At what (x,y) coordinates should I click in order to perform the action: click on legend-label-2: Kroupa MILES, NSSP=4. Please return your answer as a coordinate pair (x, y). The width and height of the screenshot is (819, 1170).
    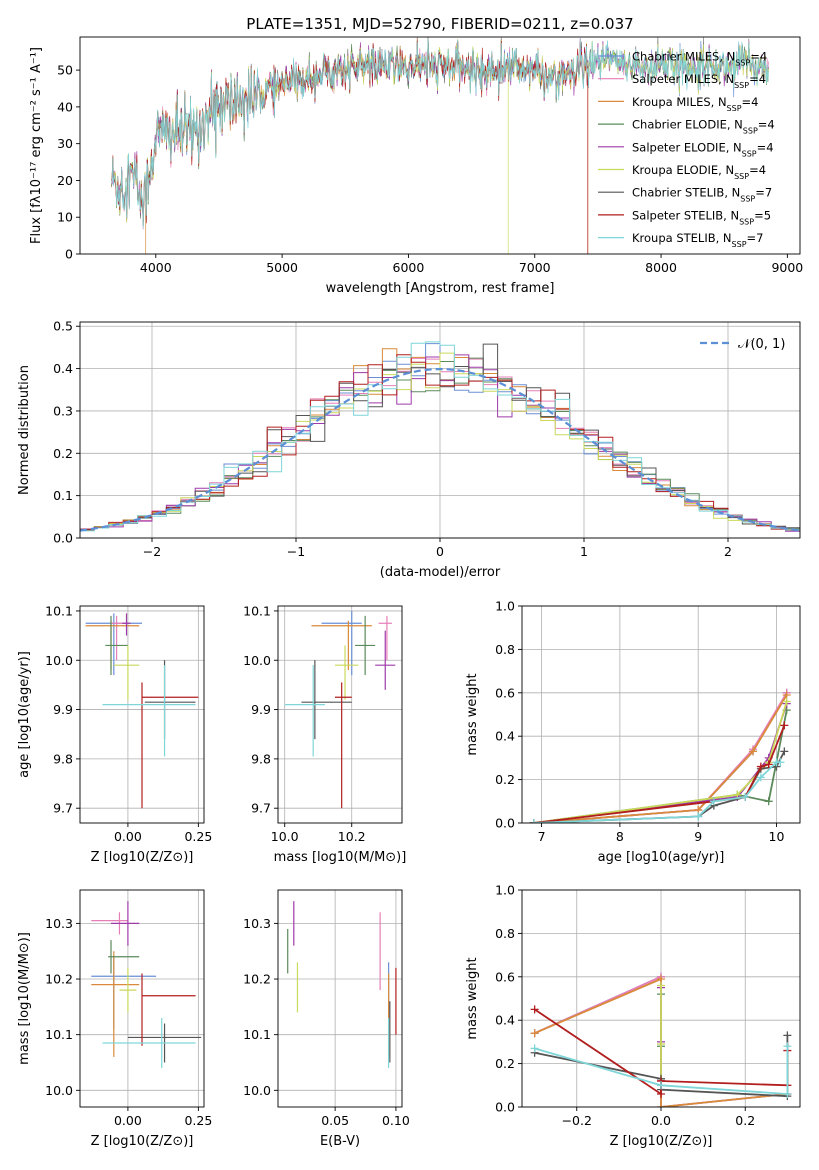
    Looking at the image, I should click on (695, 104).